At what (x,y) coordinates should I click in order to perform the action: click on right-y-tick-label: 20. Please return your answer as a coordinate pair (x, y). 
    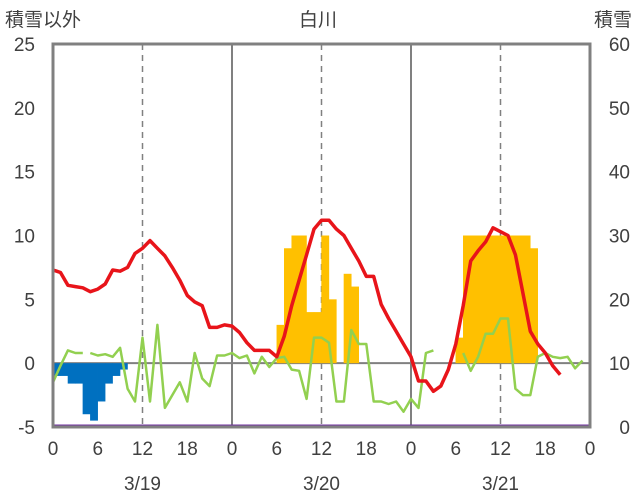
    Looking at the image, I should click on (619, 300).